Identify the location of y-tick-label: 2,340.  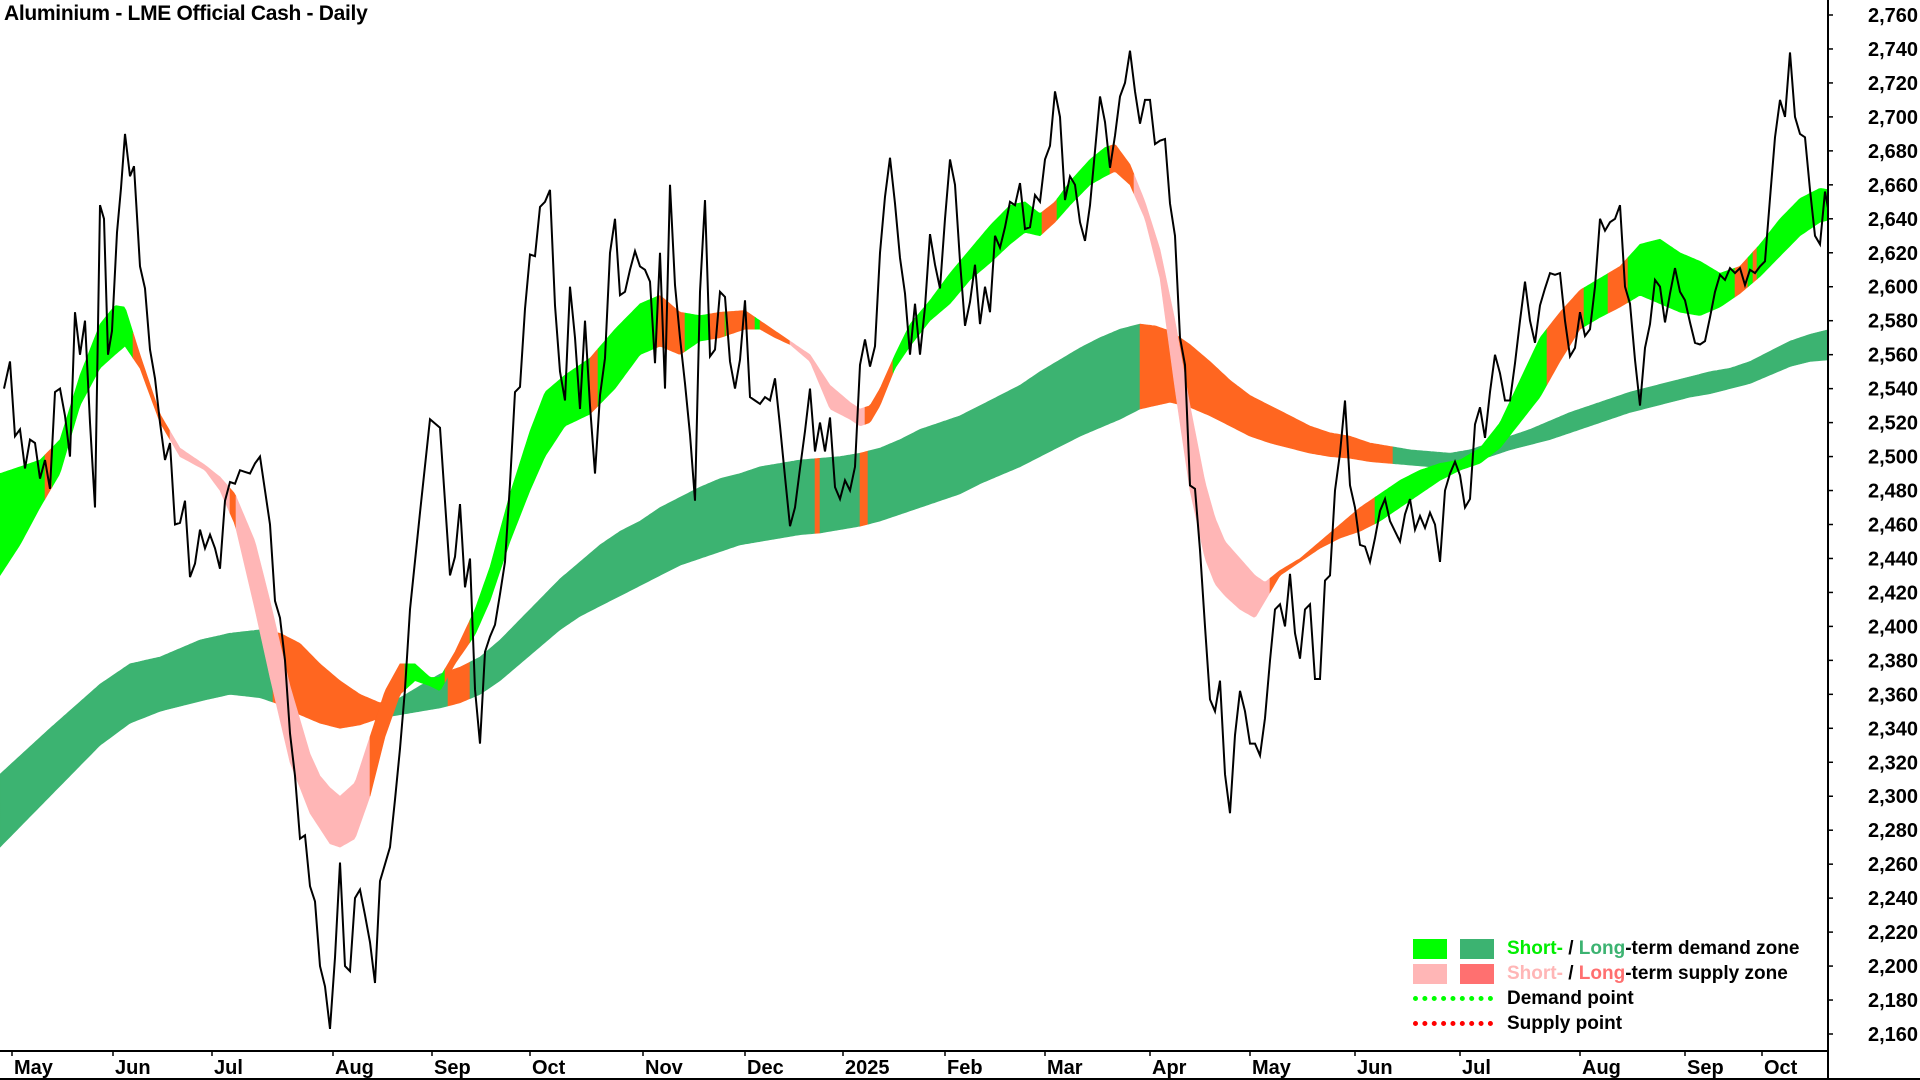
(1893, 729).